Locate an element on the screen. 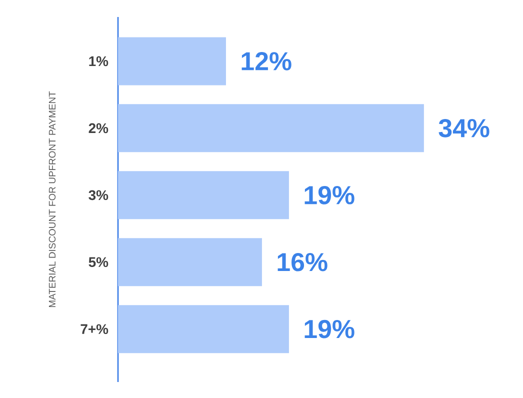 This screenshot has height=398, width=523. y-tick-label: 5% is located at coordinates (98, 262).